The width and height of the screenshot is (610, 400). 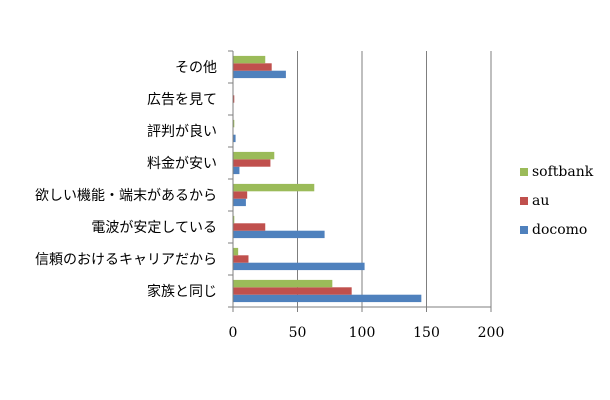 What do you see at coordinates (524, 201) in the screenshot?
I see `legend-swatch-au` at bounding box center [524, 201].